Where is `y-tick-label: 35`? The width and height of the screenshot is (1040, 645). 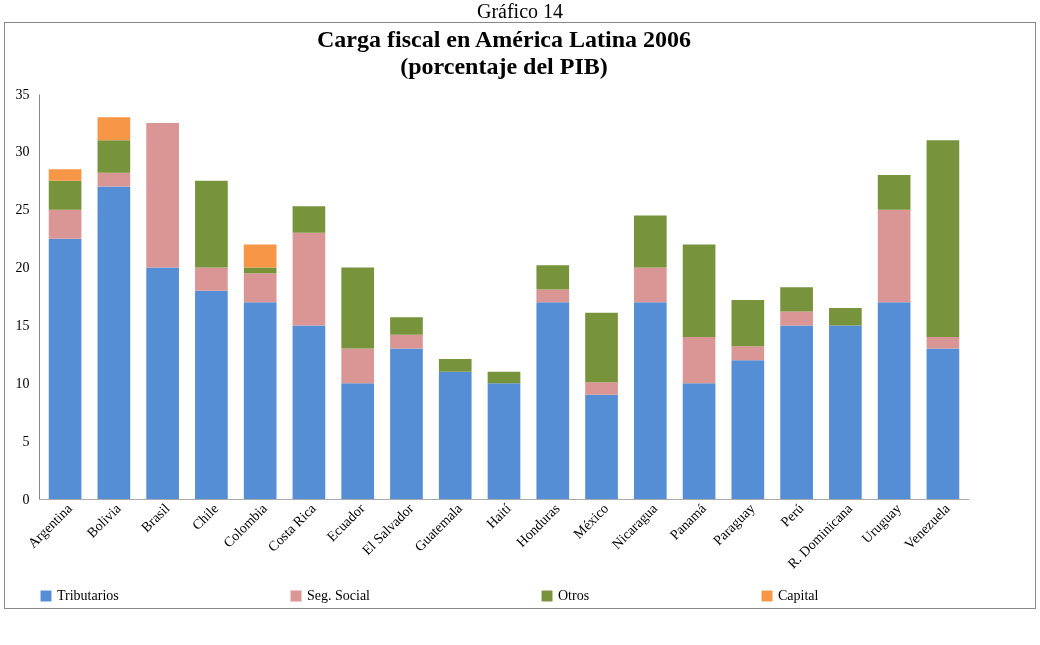 y-tick-label: 35 is located at coordinates (22, 94).